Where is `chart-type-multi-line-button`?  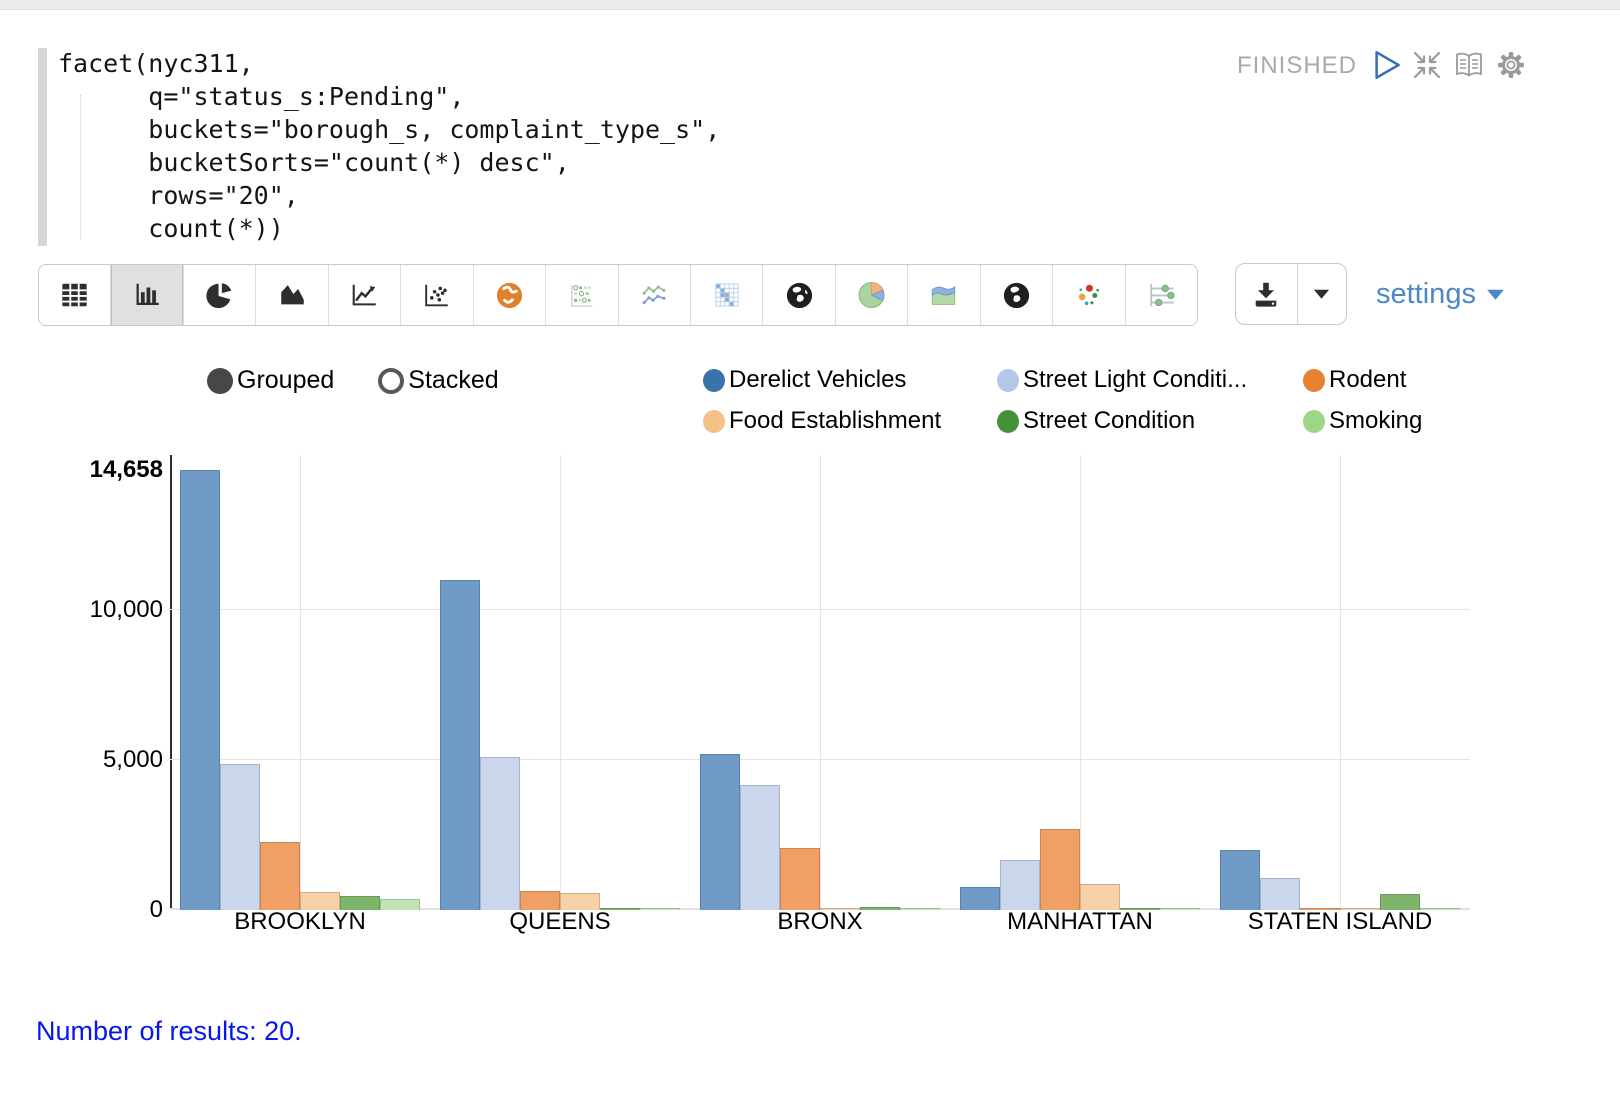 chart-type-multi-line-button is located at coordinates (655, 295).